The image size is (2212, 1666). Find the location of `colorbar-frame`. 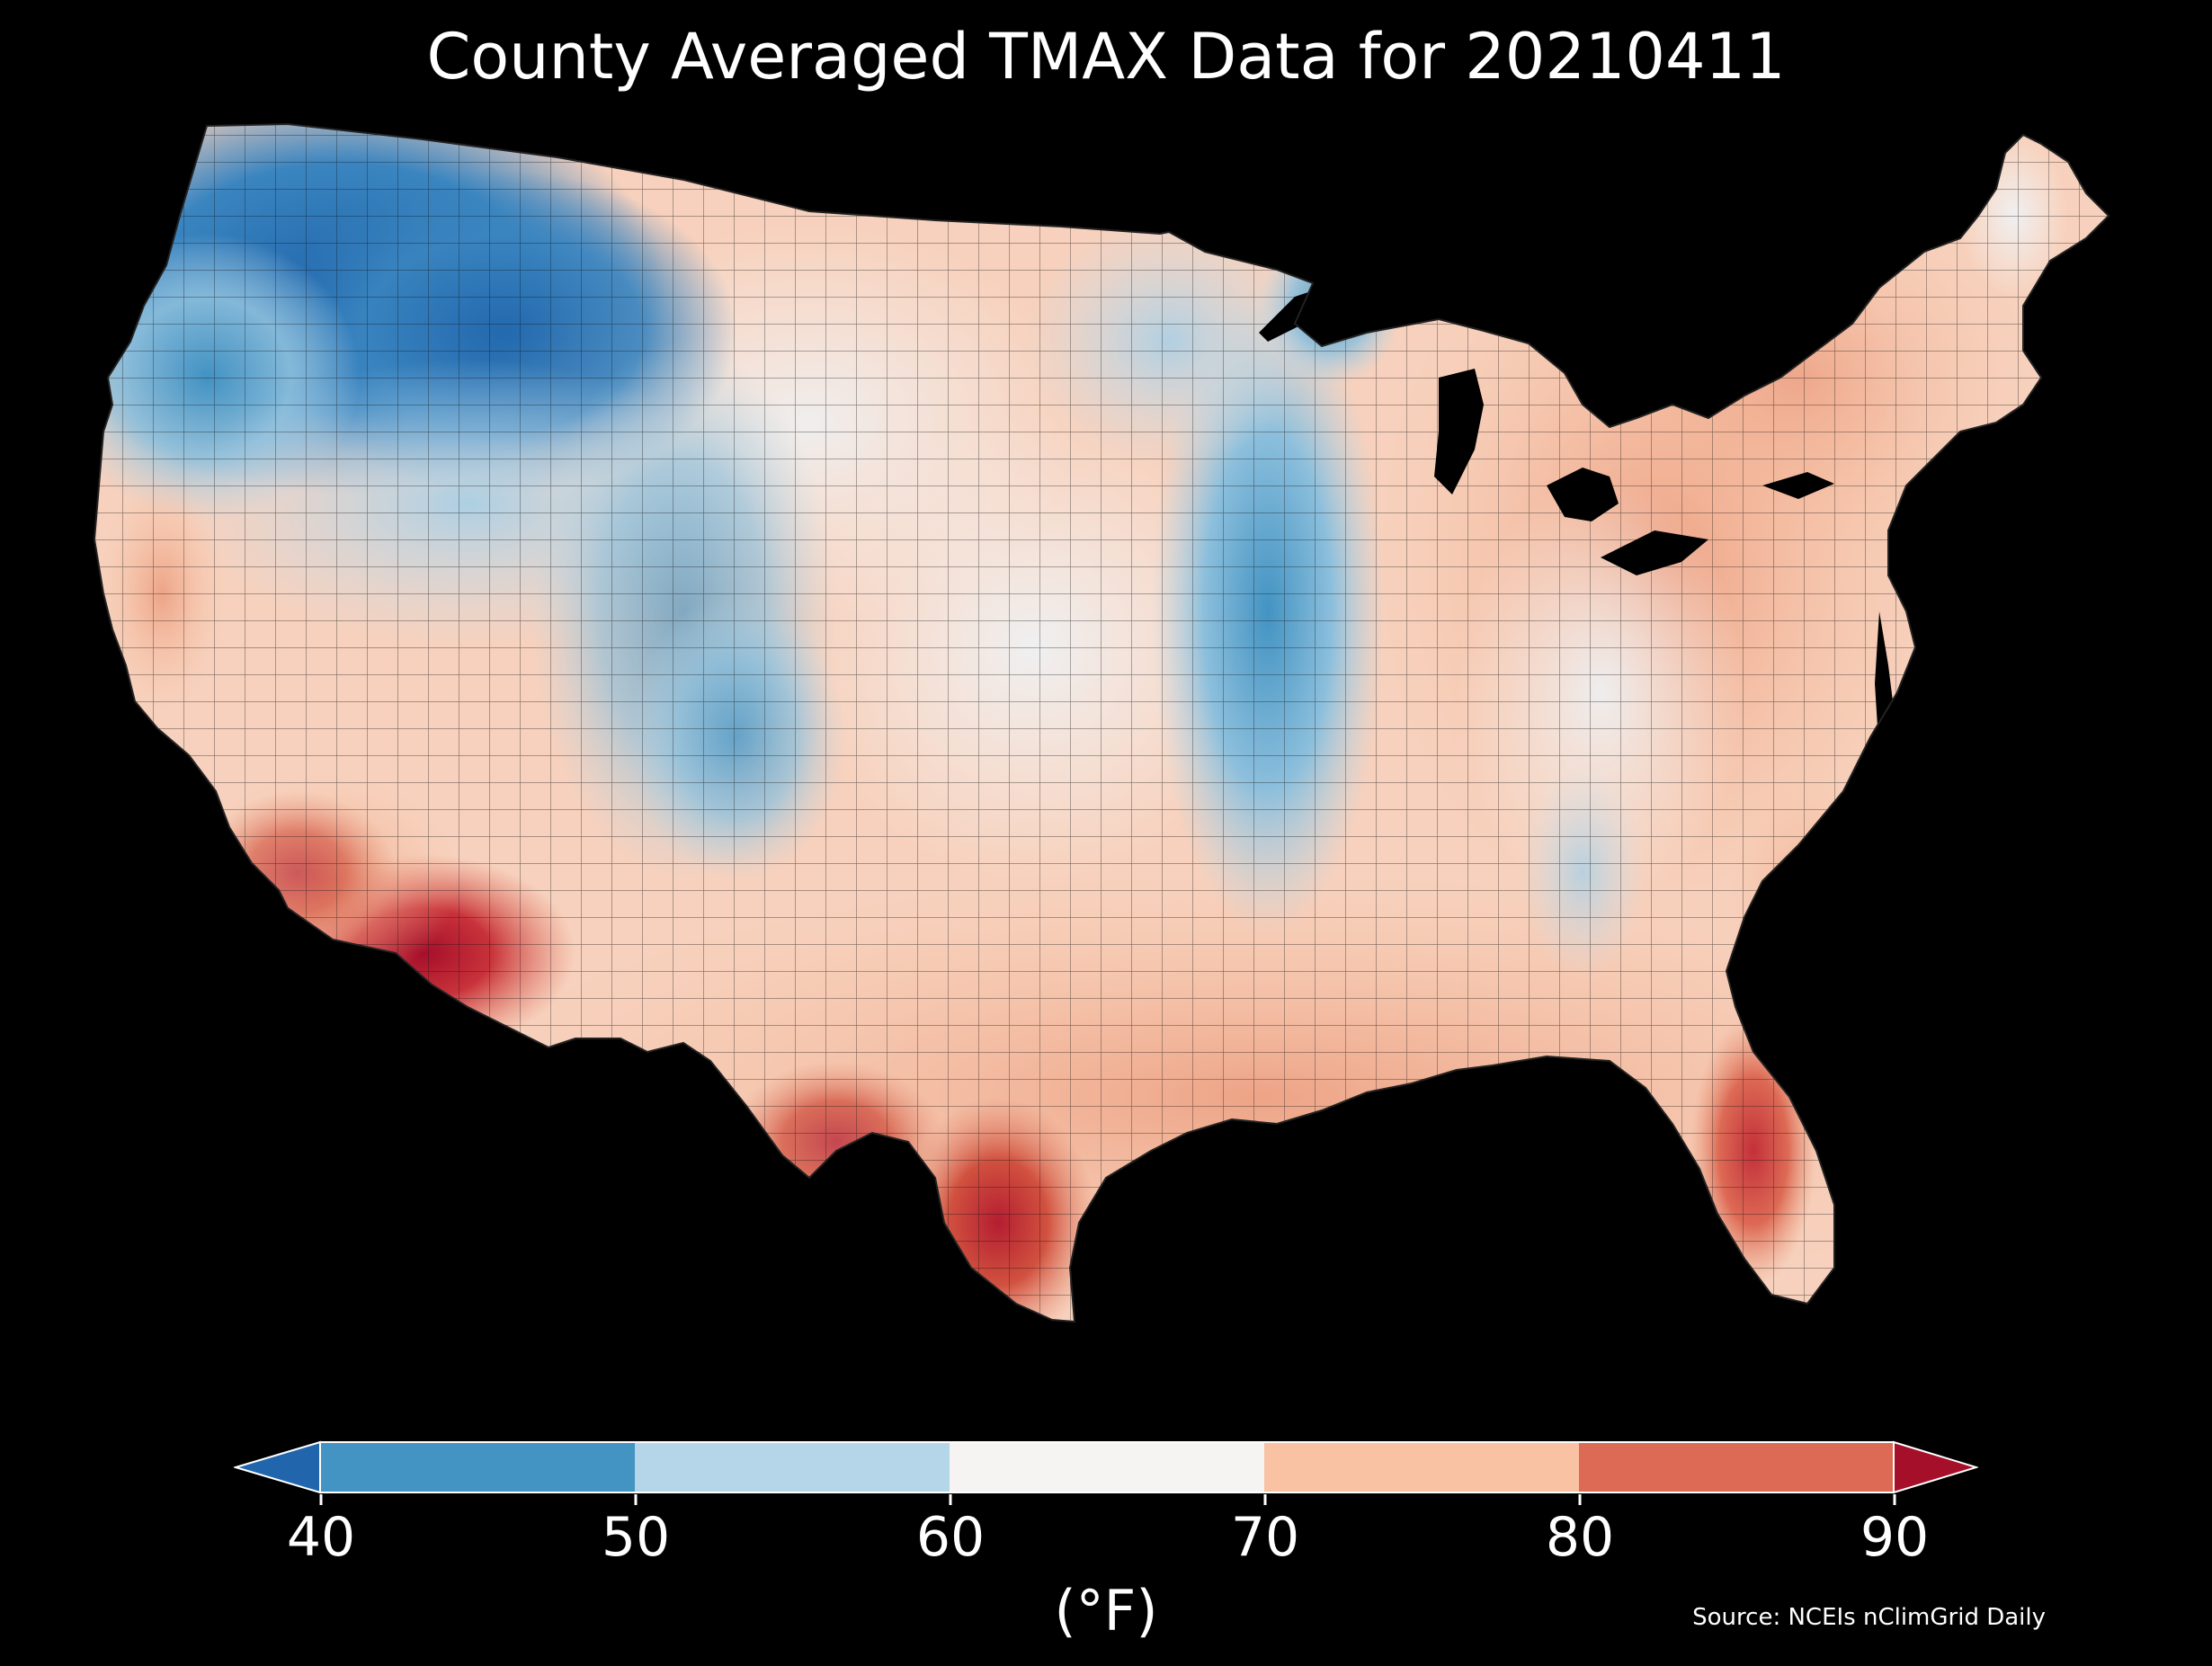

colorbar-frame is located at coordinates (1107, 1467).